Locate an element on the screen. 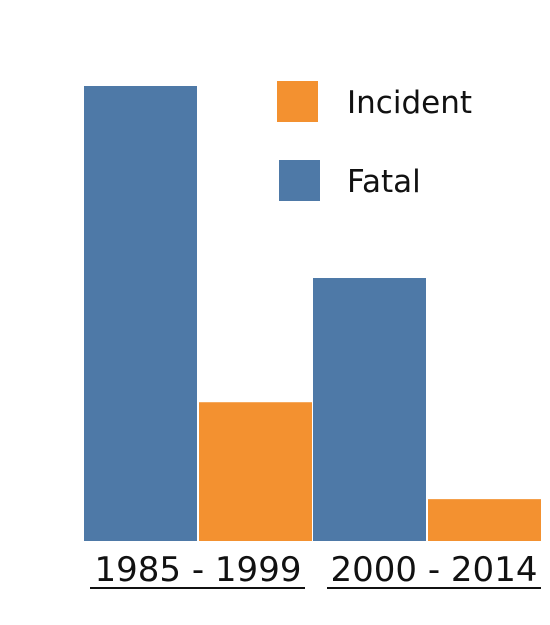 This screenshot has height=625, width=550. legend: Incident Fatal is located at coordinates (374, 141).